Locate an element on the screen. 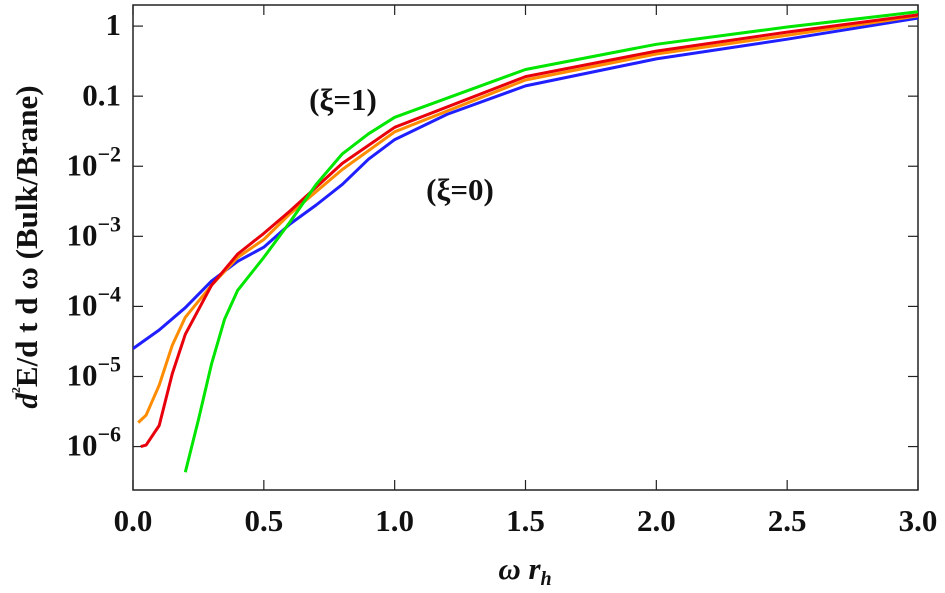  x-tick-label: 2.5 is located at coordinates (787, 520).